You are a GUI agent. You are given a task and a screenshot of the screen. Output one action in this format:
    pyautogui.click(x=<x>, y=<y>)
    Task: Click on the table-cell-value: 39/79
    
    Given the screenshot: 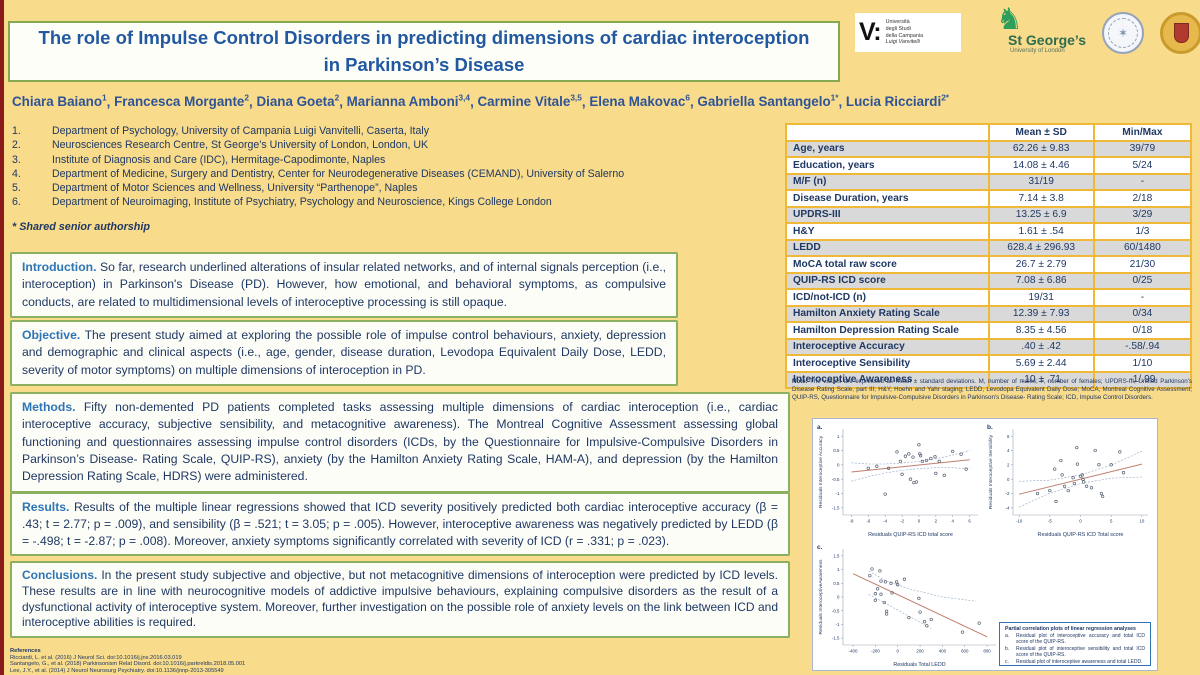 What is the action you would take?
    pyautogui.click(x=1142, y=148)
    